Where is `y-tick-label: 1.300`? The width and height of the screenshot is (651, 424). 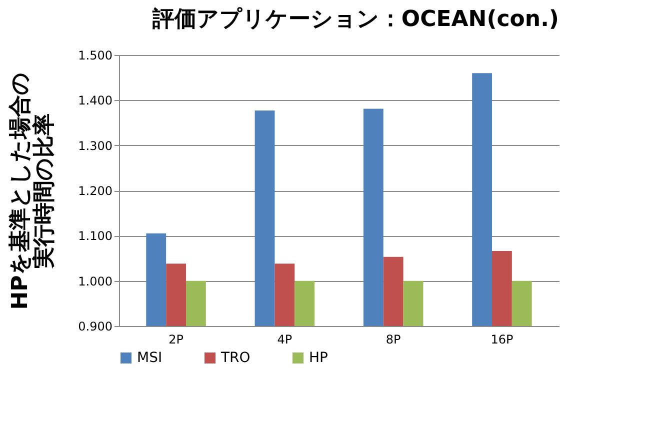 y-tick-label: 1.300 is located at coordinates (95, 145).